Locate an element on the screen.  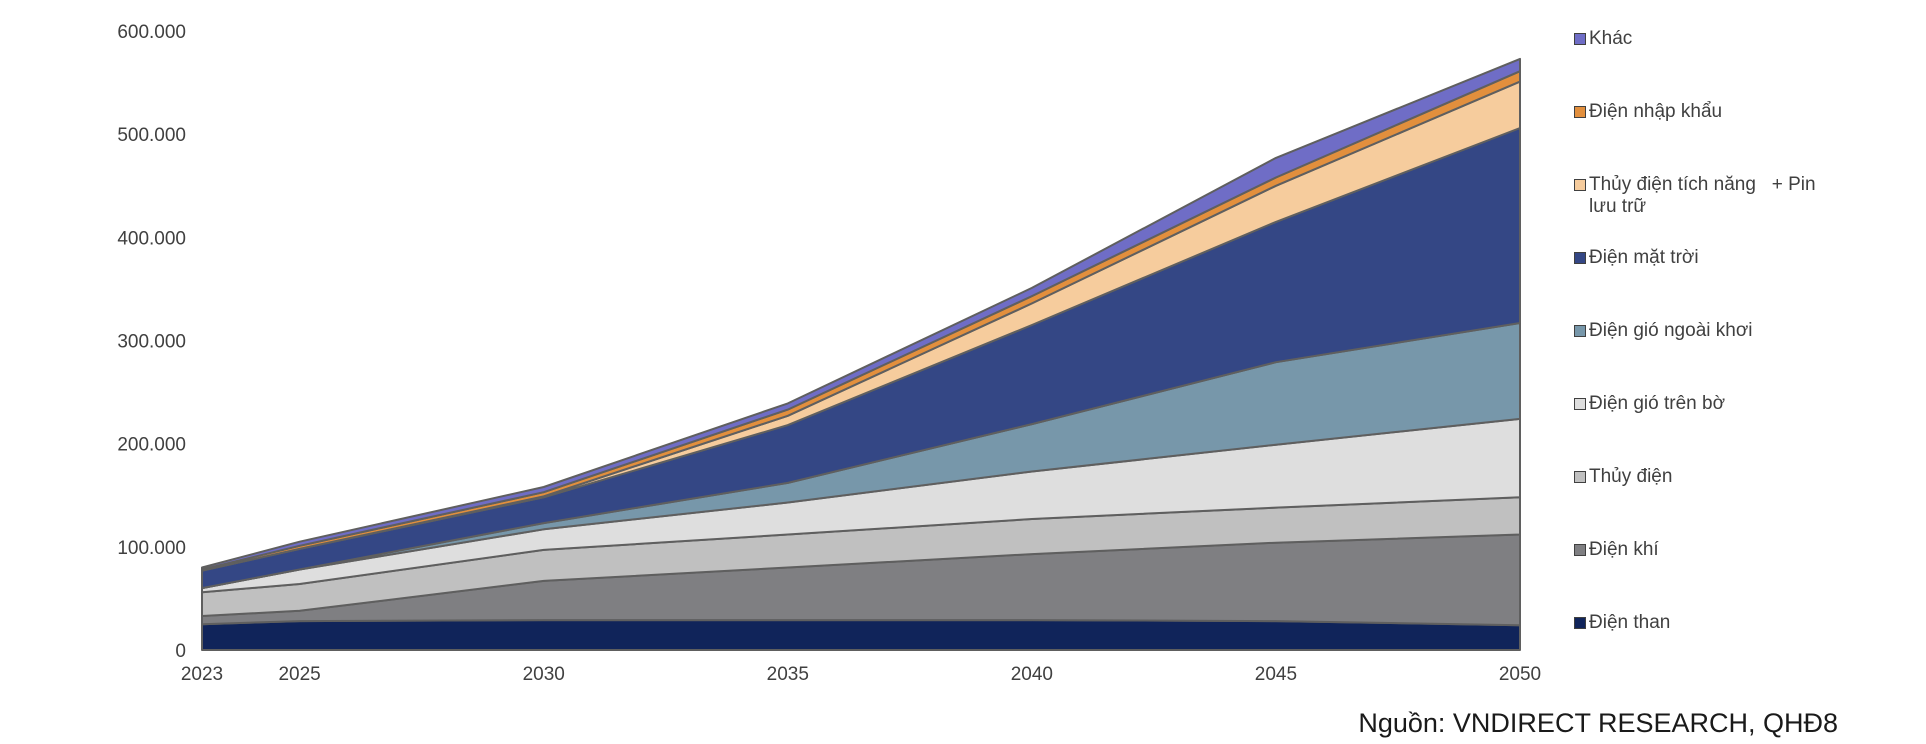
y-tick-label: 200.000 is located at coordinates (151, 445).